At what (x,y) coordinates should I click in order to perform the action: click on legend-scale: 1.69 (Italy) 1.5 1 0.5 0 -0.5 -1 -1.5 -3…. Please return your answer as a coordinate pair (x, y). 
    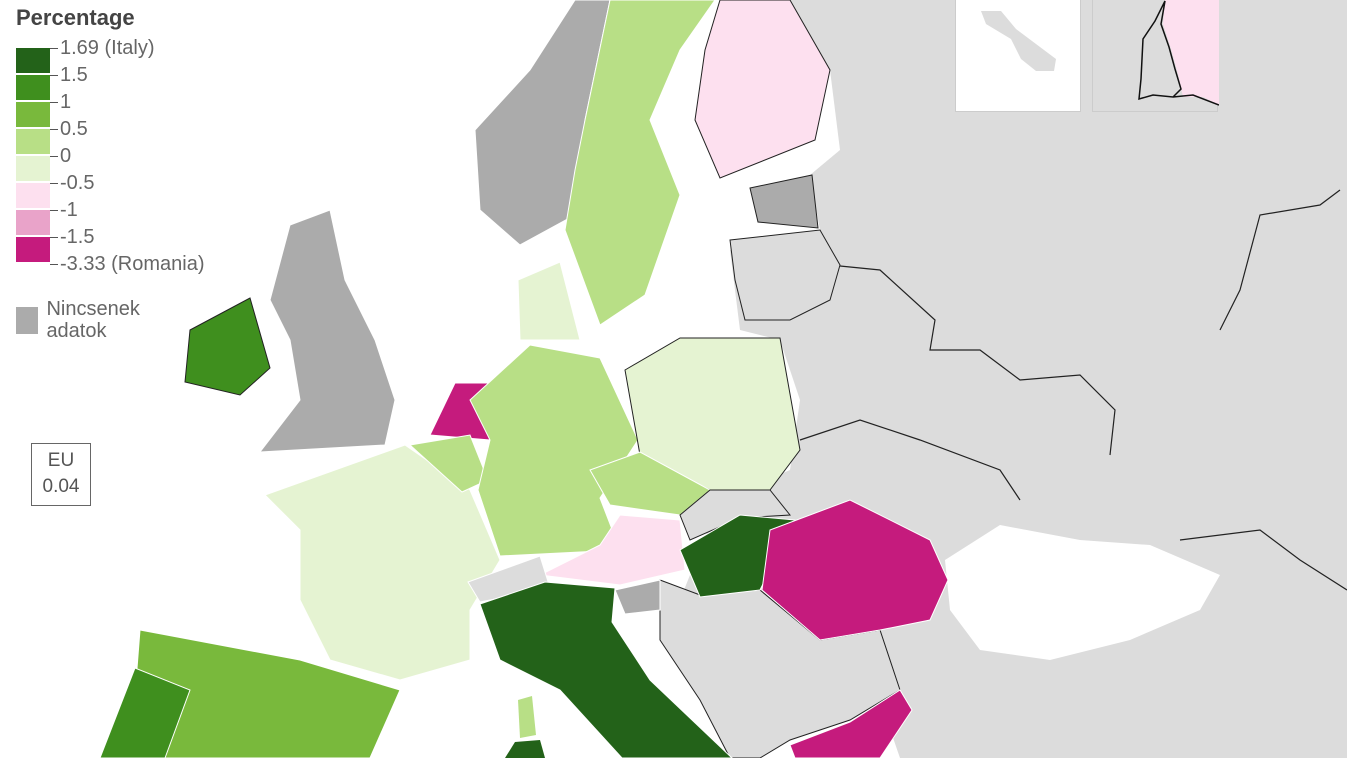
    Looking at the image, I should click on (110, 156).